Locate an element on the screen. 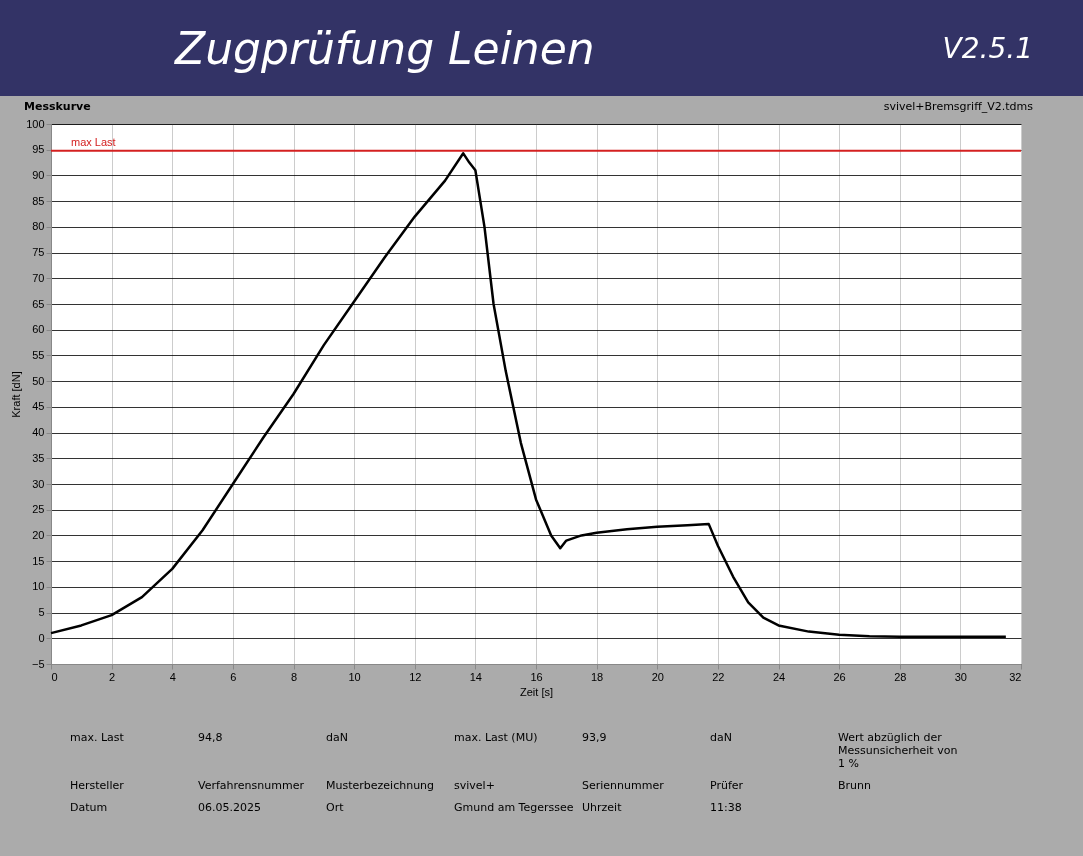 The width and height of the screenshot is (1083, 856). y-tick-label: −5 is located at coordinates (38, 663).